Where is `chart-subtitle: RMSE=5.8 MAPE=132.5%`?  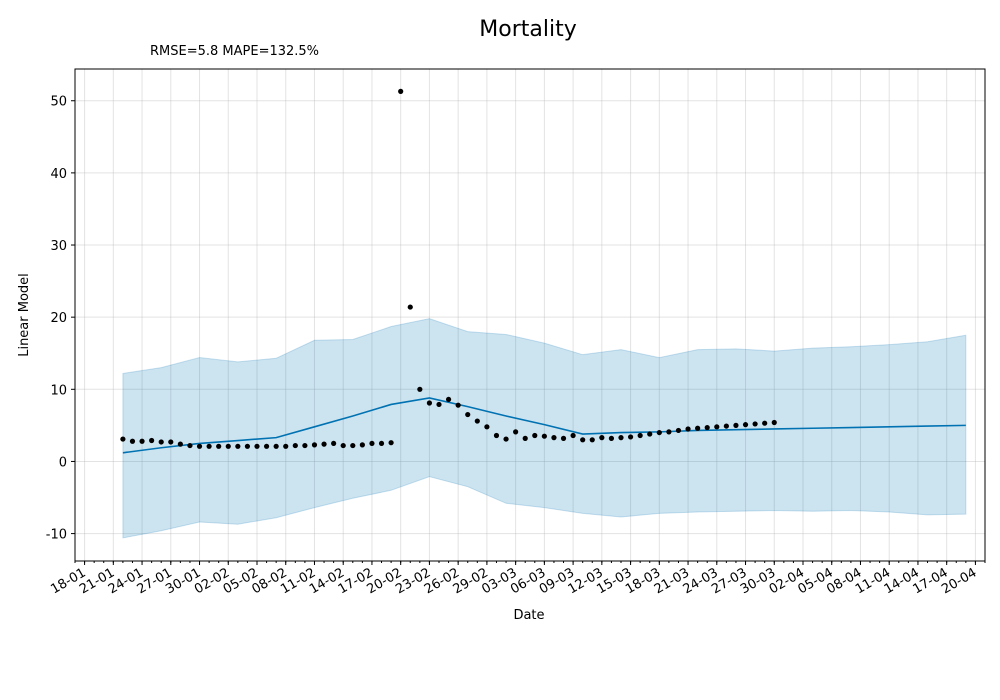
chart-subtitle: RMSE=5.8 MAPE=132.5% is located at coordinates (234, 51).